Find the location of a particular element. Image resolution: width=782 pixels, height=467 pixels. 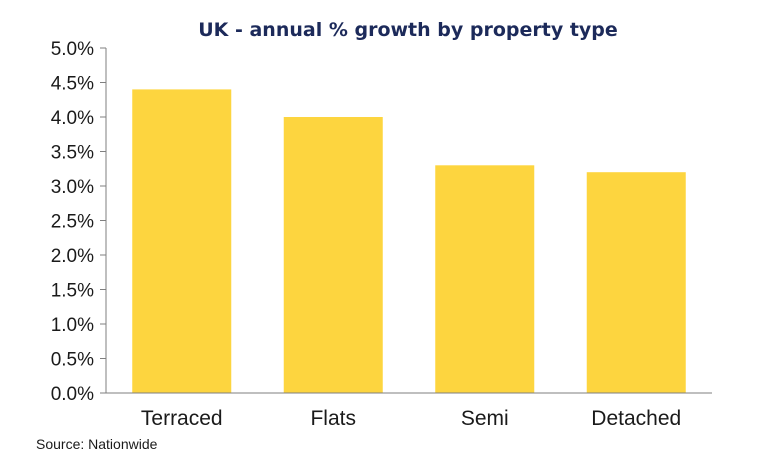

x-label-detached: Detached is located at coordinates (636, 418).